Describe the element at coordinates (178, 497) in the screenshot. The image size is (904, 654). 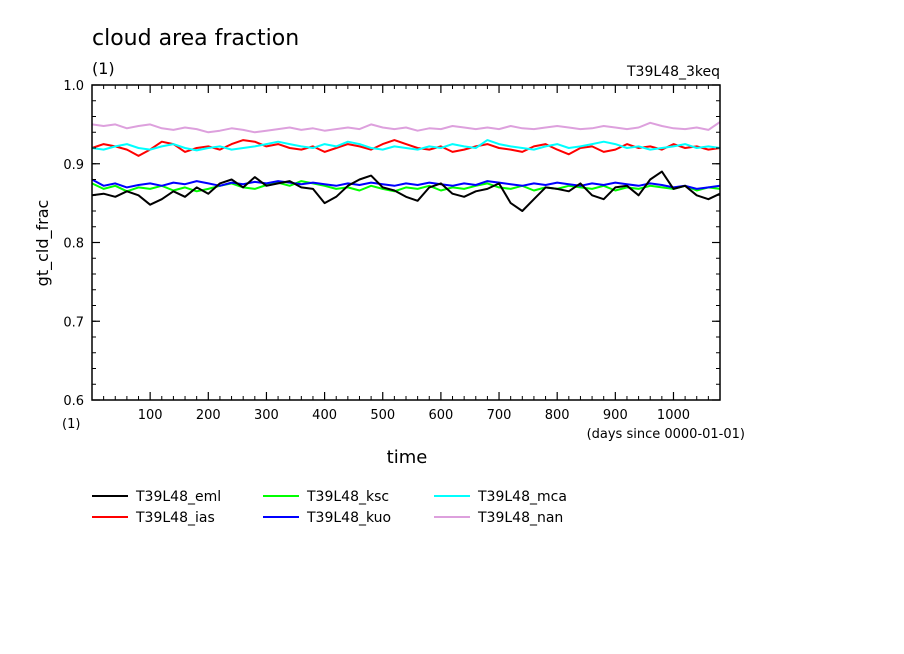
I see `legend-label: T39L48_eml` at that location.